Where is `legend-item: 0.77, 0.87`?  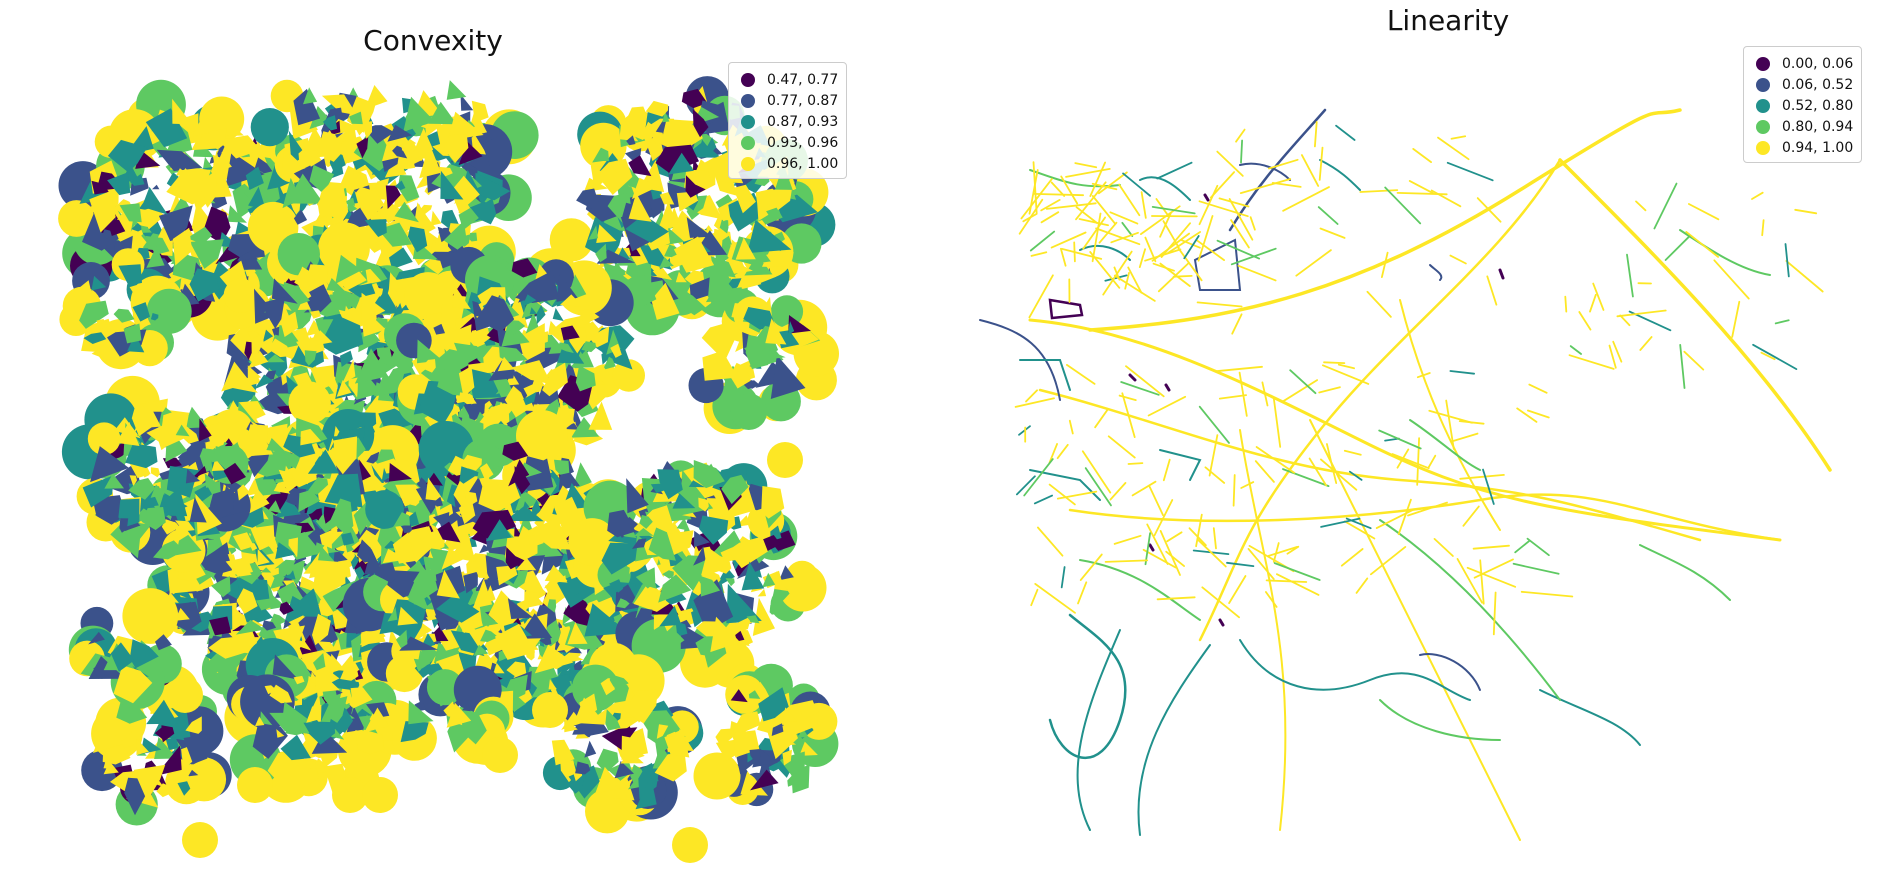
legend-item: 0.77, 0.87 is located at coordinates (787, 100).